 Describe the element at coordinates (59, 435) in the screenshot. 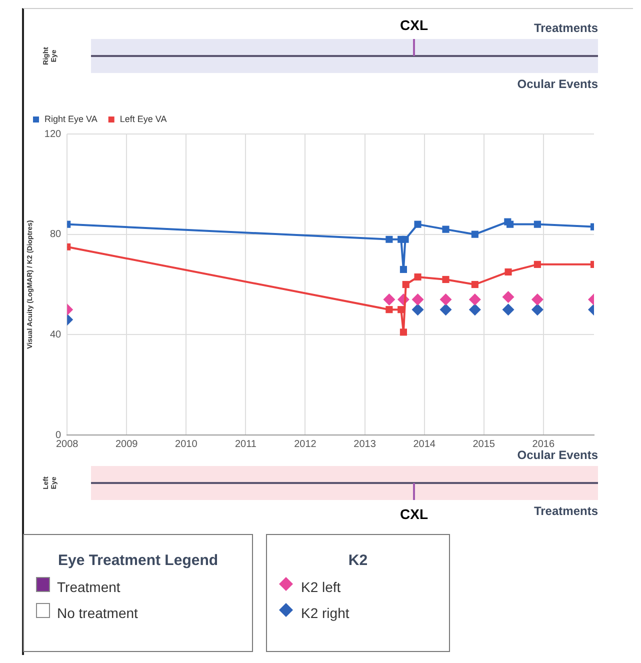

I see `y-tick-label: 0` at that location.